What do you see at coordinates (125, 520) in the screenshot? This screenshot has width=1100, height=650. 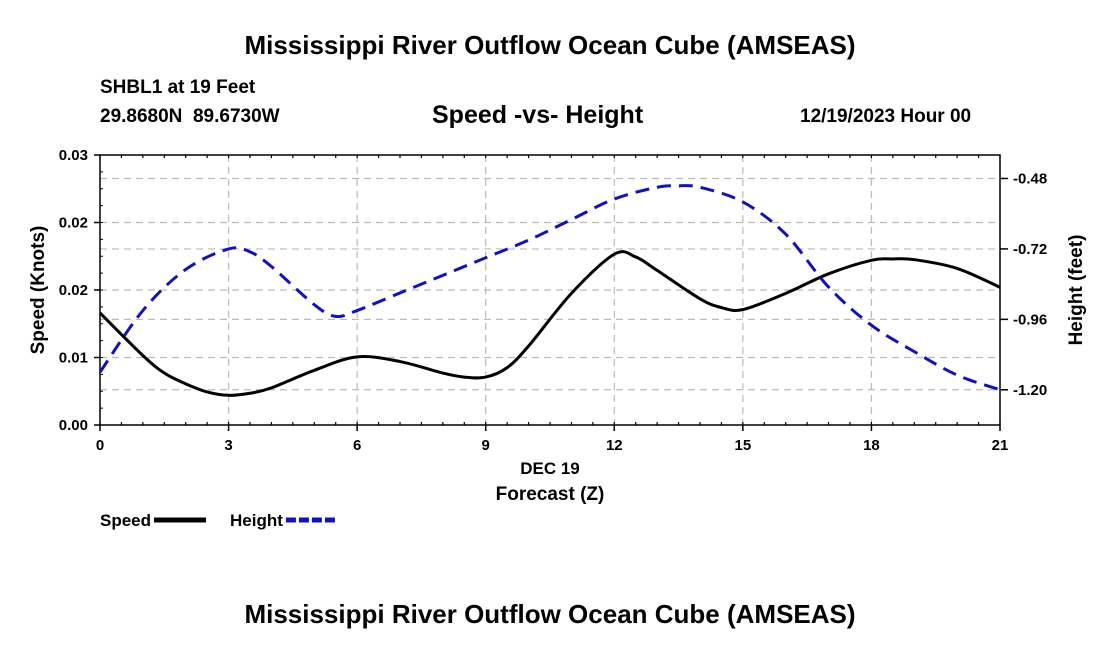 I see `legend-label-speed: Speed` at bounding box center [125, 520].